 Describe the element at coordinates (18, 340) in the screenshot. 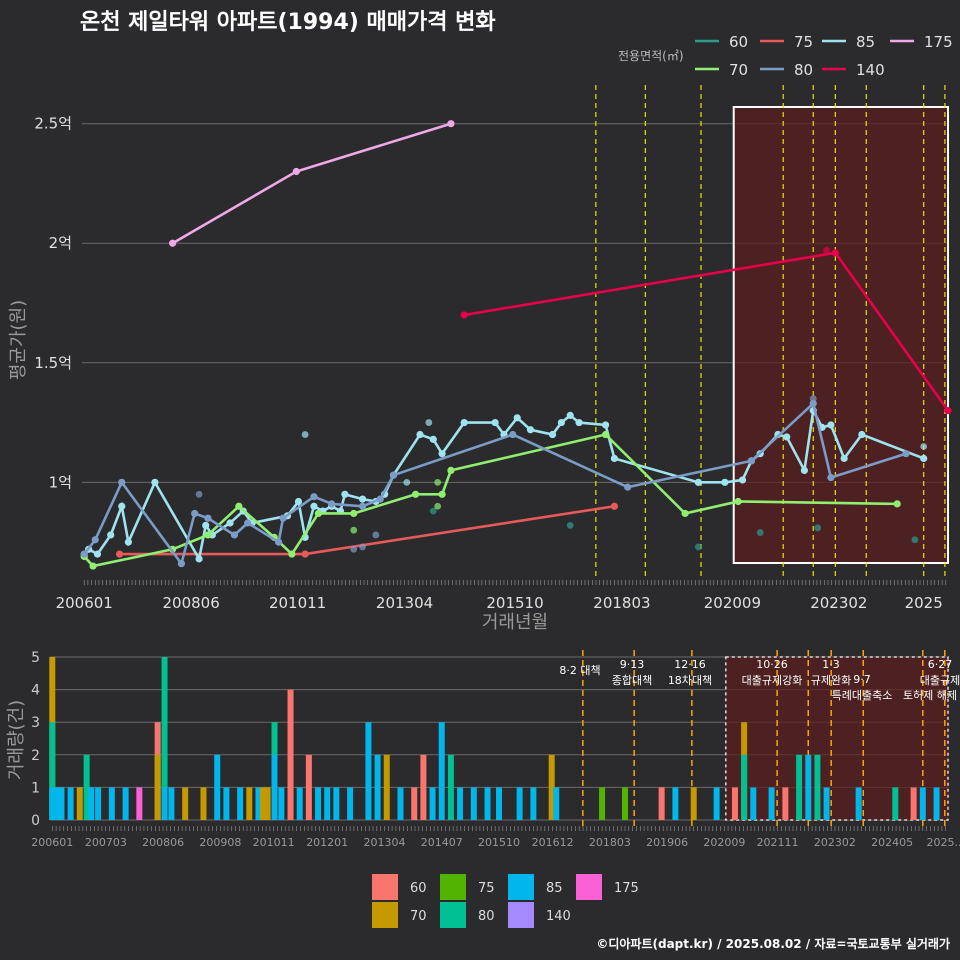

I see `y-axis-title: 평균가(원)` at that location.